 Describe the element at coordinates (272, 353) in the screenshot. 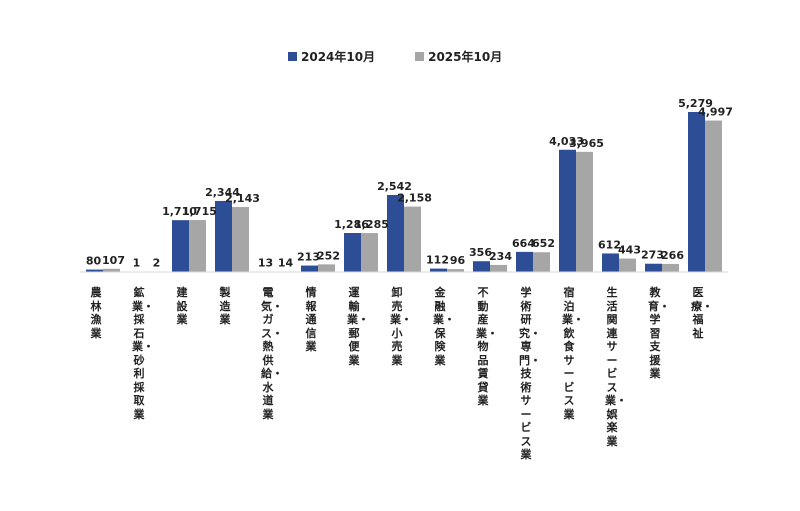

I see `category-label-4: 電気・ガス・熱供給・水道業` at that location.